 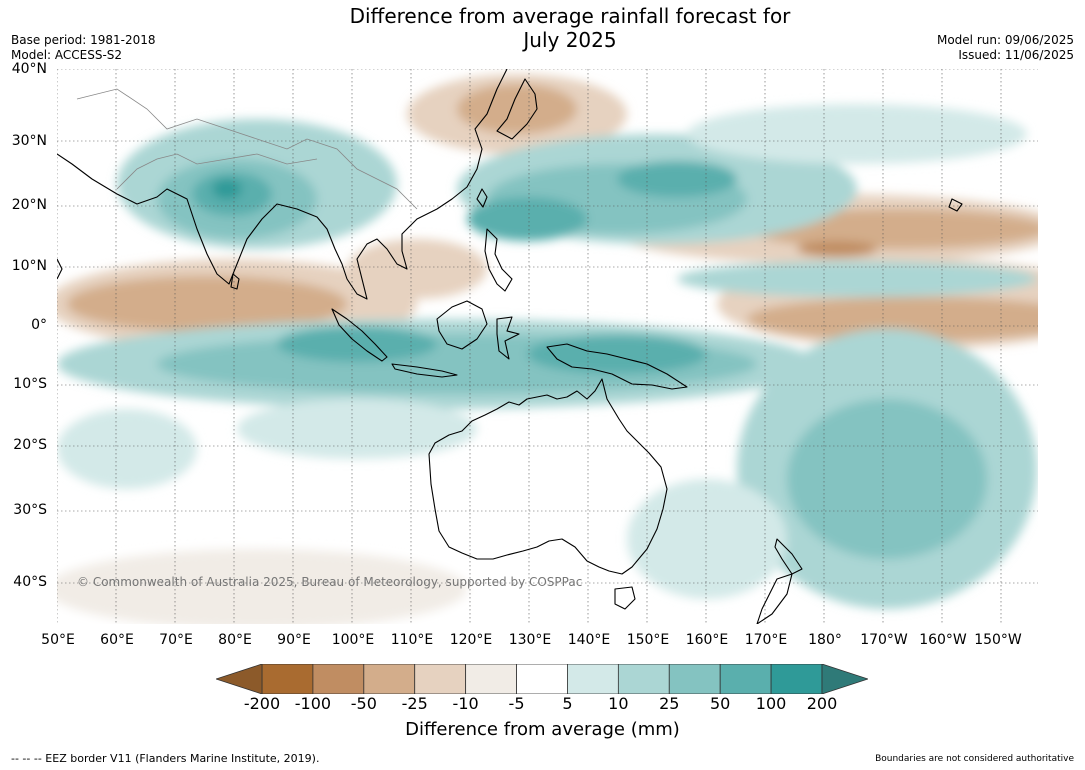 I want to click on wet-region-sumatra-strong, so click(x=357, y=344).